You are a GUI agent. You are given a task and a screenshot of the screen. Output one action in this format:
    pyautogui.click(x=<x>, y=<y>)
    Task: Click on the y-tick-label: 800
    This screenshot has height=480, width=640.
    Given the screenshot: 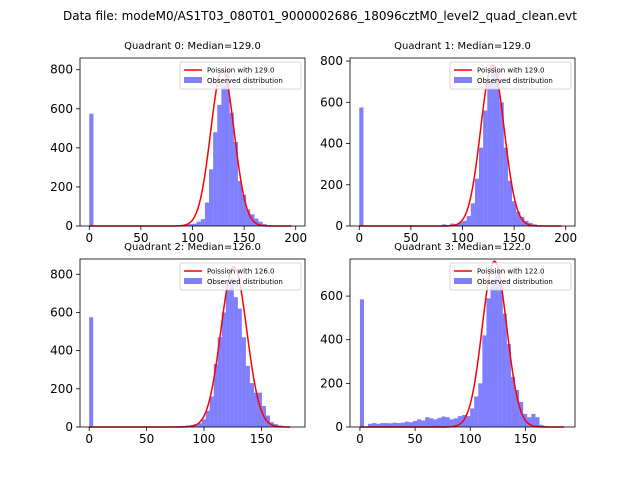 What is the action you would take?
    pyautogui.click(x=61, y=274)
    